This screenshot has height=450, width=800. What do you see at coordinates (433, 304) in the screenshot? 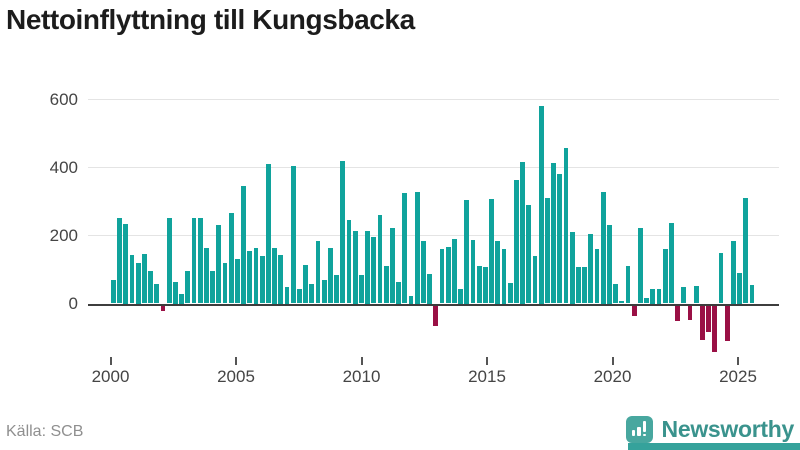
I see `x-axis-line` at bounding box center [433, 304].